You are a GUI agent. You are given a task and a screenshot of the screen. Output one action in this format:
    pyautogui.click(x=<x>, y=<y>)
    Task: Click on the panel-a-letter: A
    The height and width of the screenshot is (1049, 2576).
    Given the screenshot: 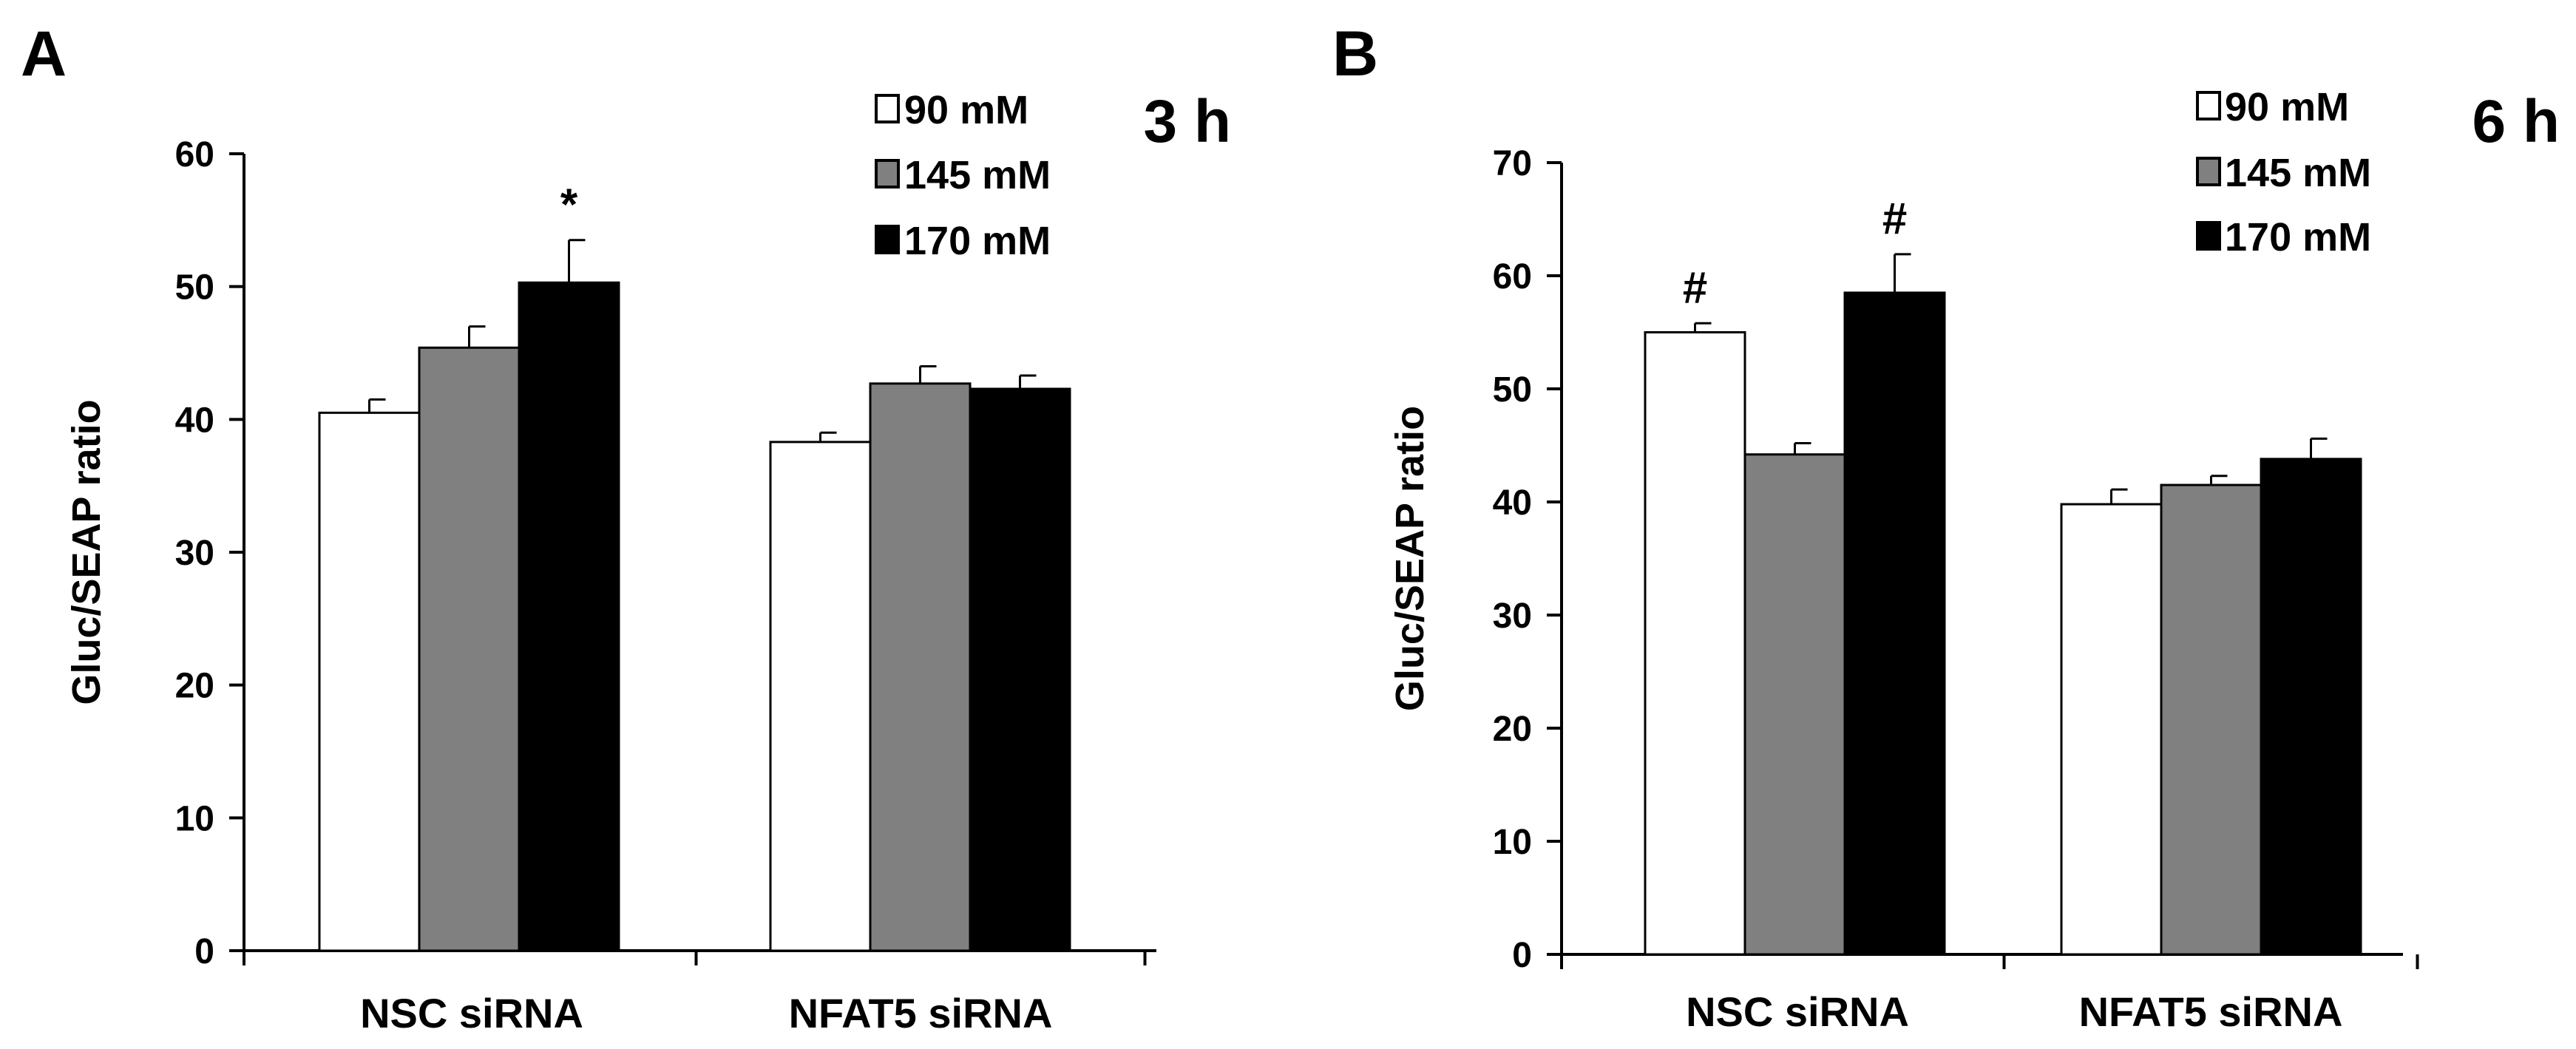 What is the action you would take?
    pyautogui.click(x=44, y=53)
    